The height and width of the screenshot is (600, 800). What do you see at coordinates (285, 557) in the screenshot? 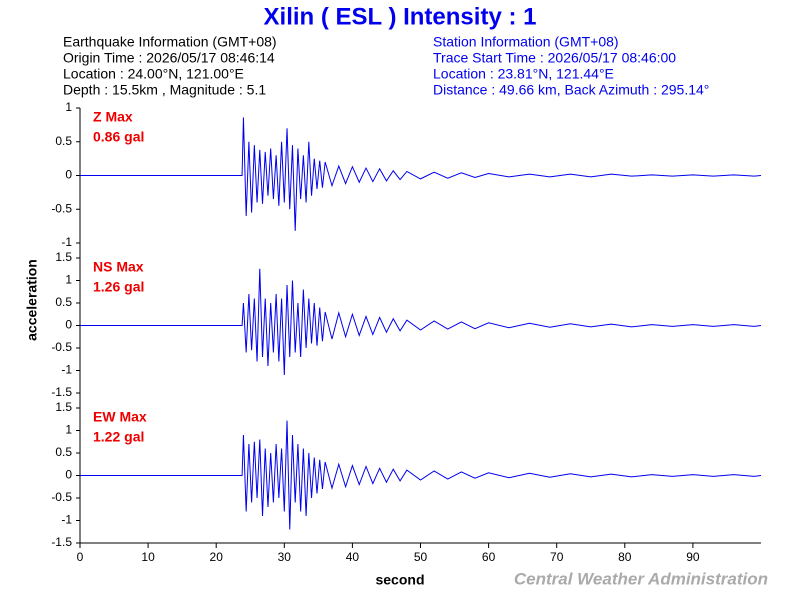
I see `x-tick-label: 30` at bounding box center [285, 557].